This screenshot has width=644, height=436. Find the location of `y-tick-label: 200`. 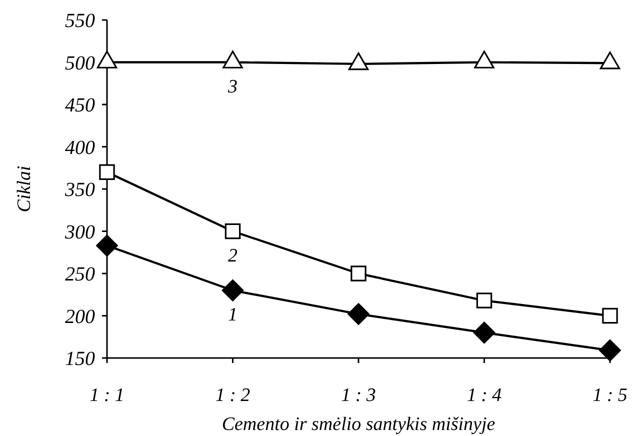

y-tick-label: 200 is located at coordinates (80, 317).